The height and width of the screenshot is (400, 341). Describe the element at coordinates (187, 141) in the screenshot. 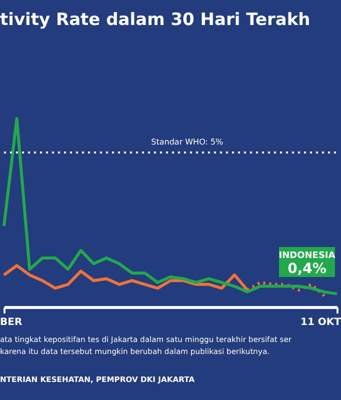

I see `annotation: Standar WHO: 5%` at that location.